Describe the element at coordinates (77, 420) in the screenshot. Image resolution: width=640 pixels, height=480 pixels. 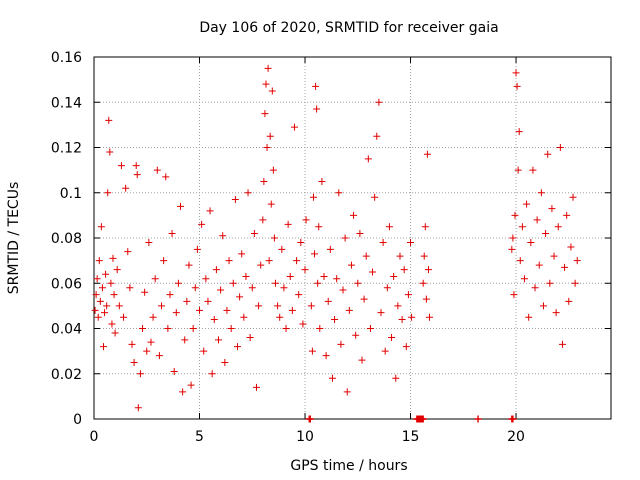
I see `y-tick-label: 0` at that location.